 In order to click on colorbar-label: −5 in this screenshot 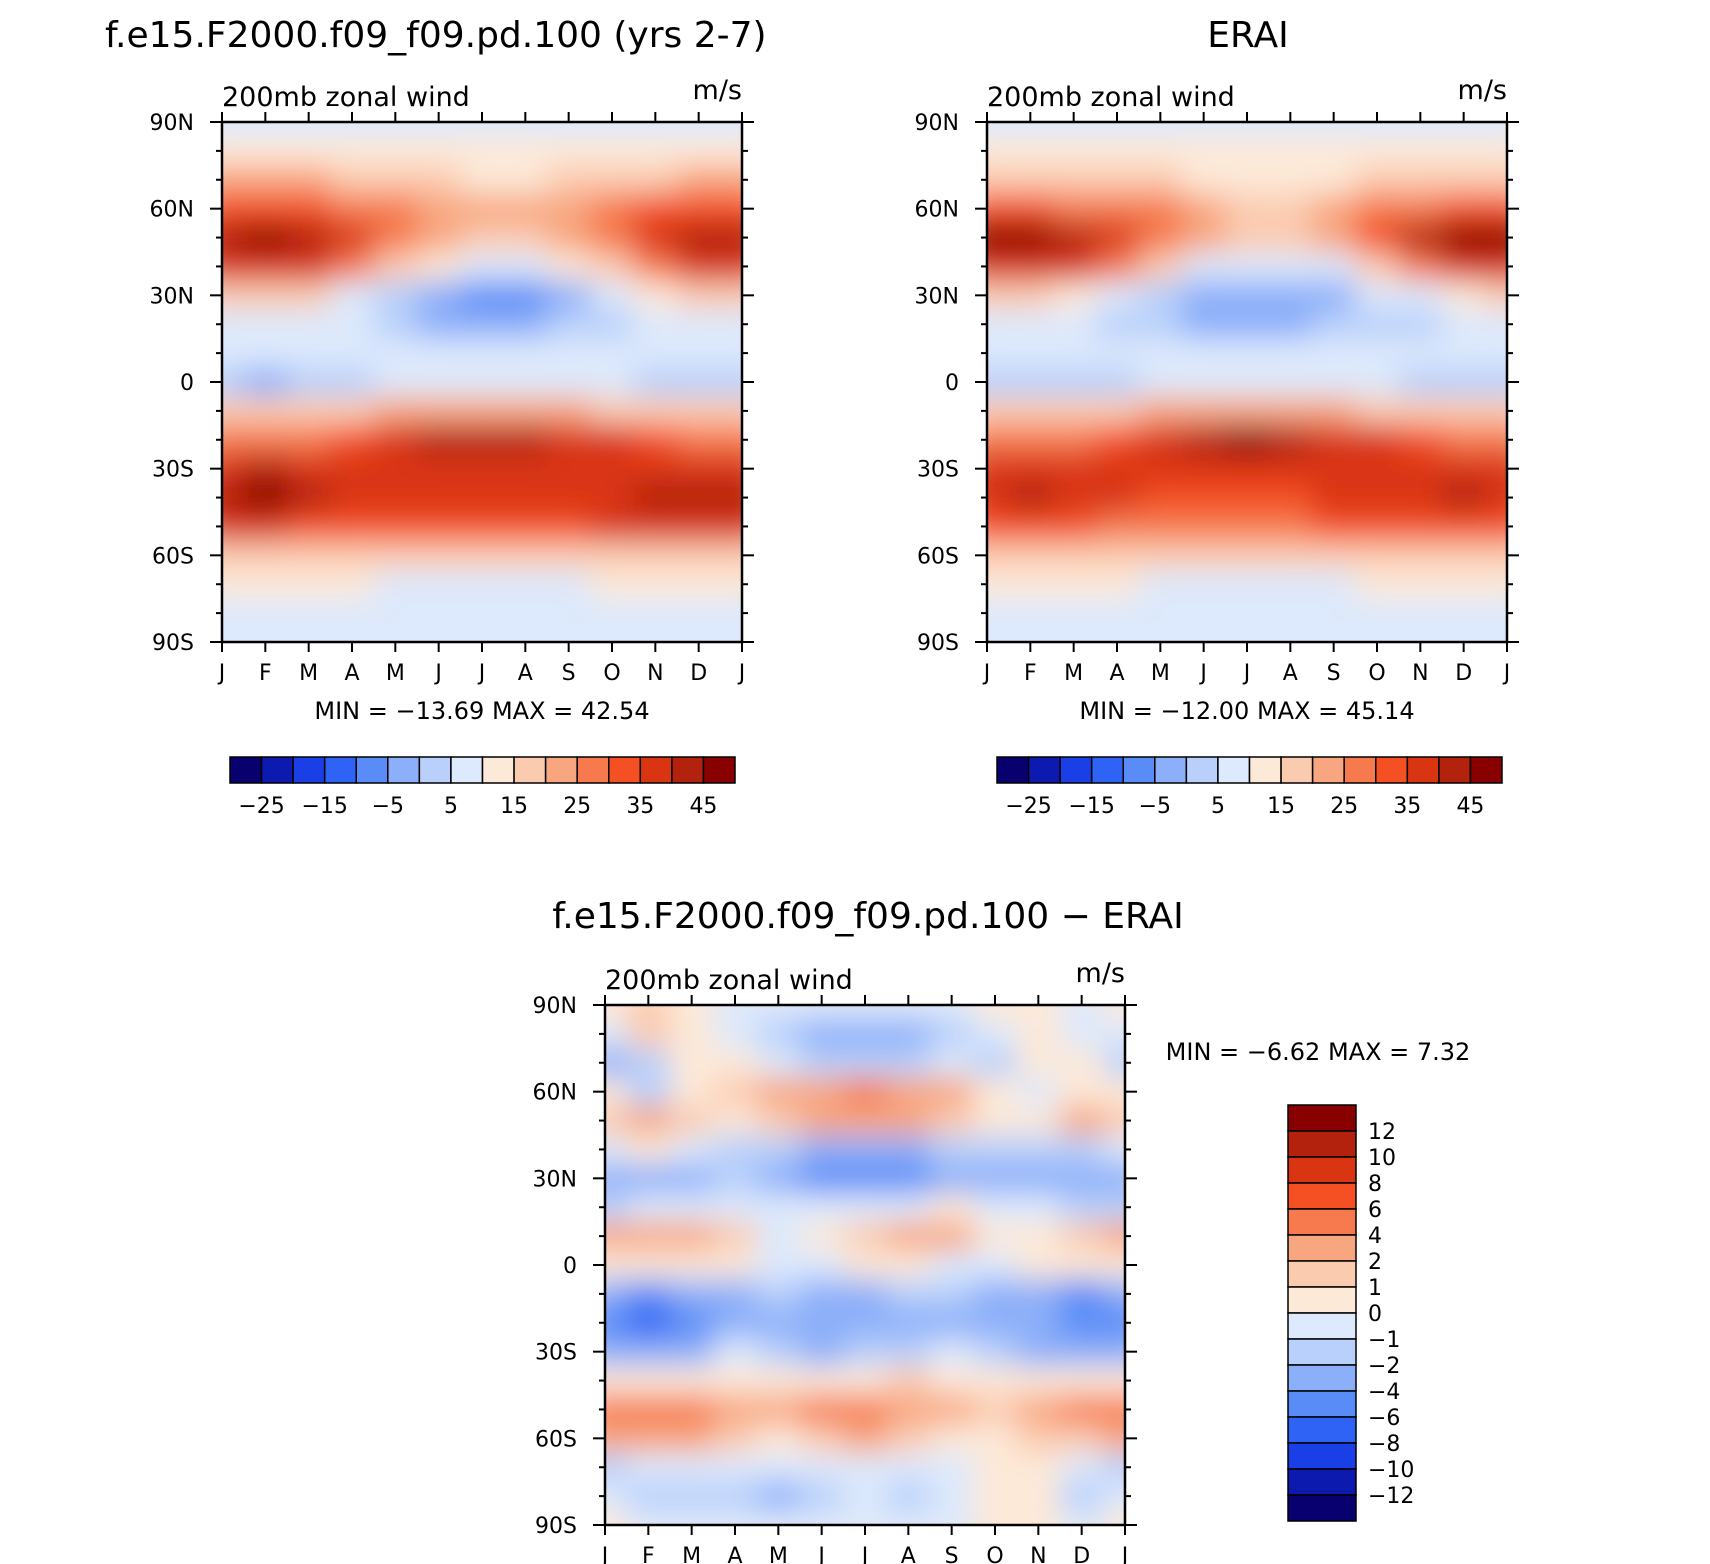, I will do `click(1155, 806)`.